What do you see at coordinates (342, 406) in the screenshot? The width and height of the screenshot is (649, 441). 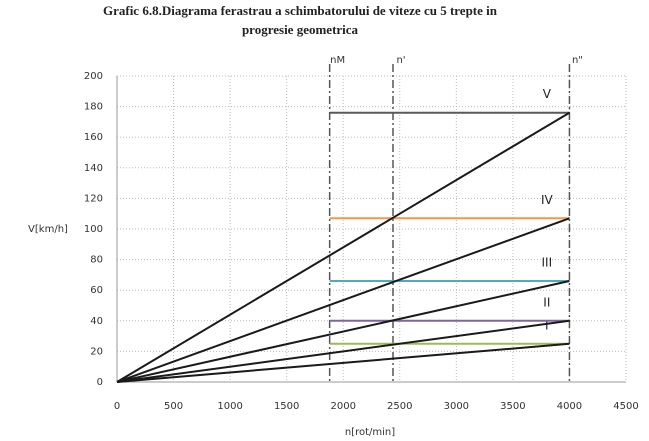 I see `x-tick-label: 2000` at bounding box center [342, 406].